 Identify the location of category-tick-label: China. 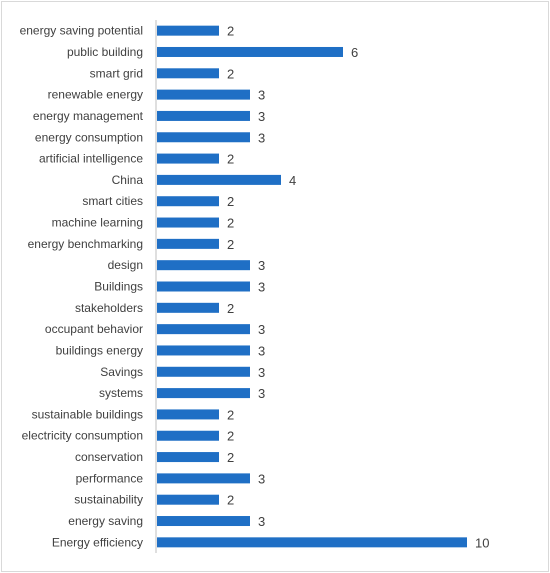
(128, 180).